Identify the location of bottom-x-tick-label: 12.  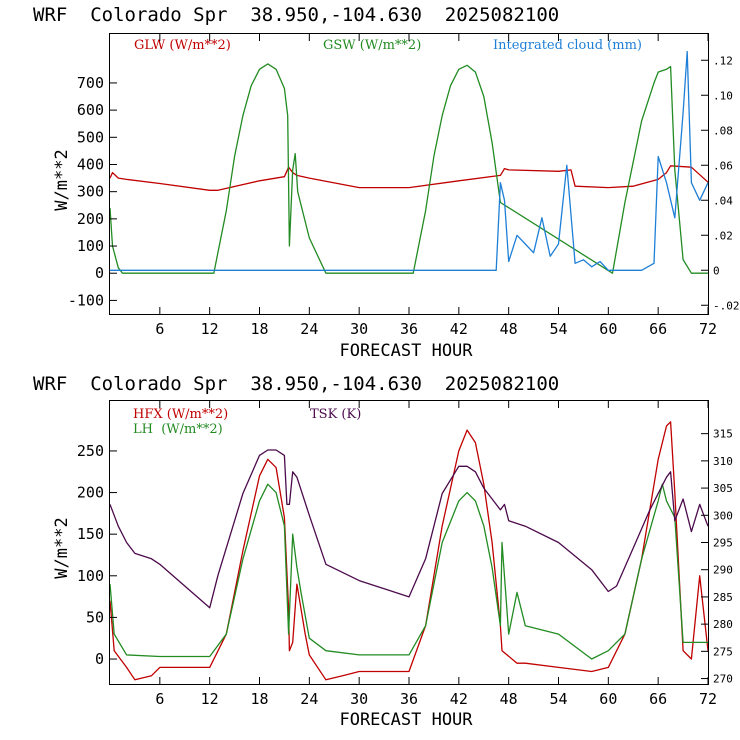
(210, 699).